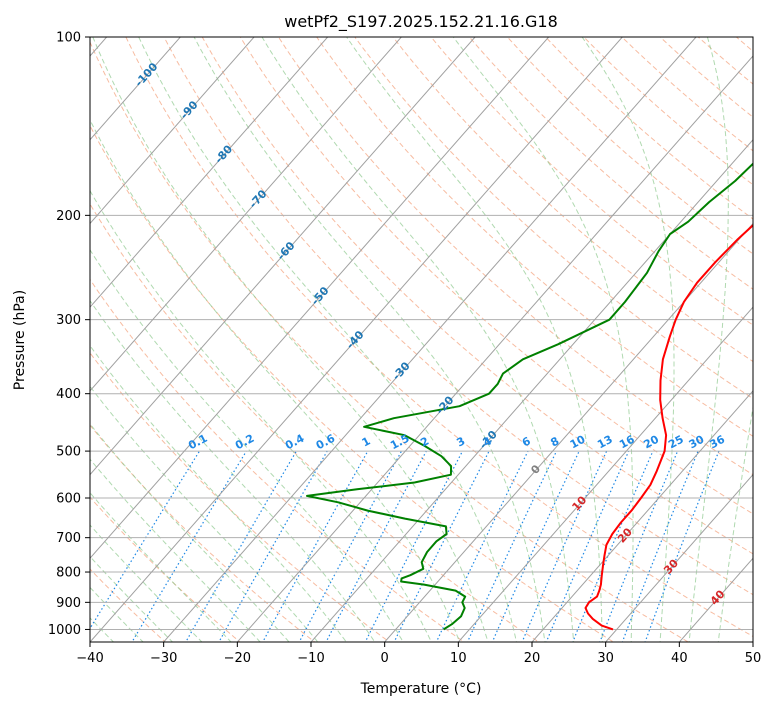 This screenshot has width=775, height=708. I want to click on y-tick-label: 700, so click(68, 538).